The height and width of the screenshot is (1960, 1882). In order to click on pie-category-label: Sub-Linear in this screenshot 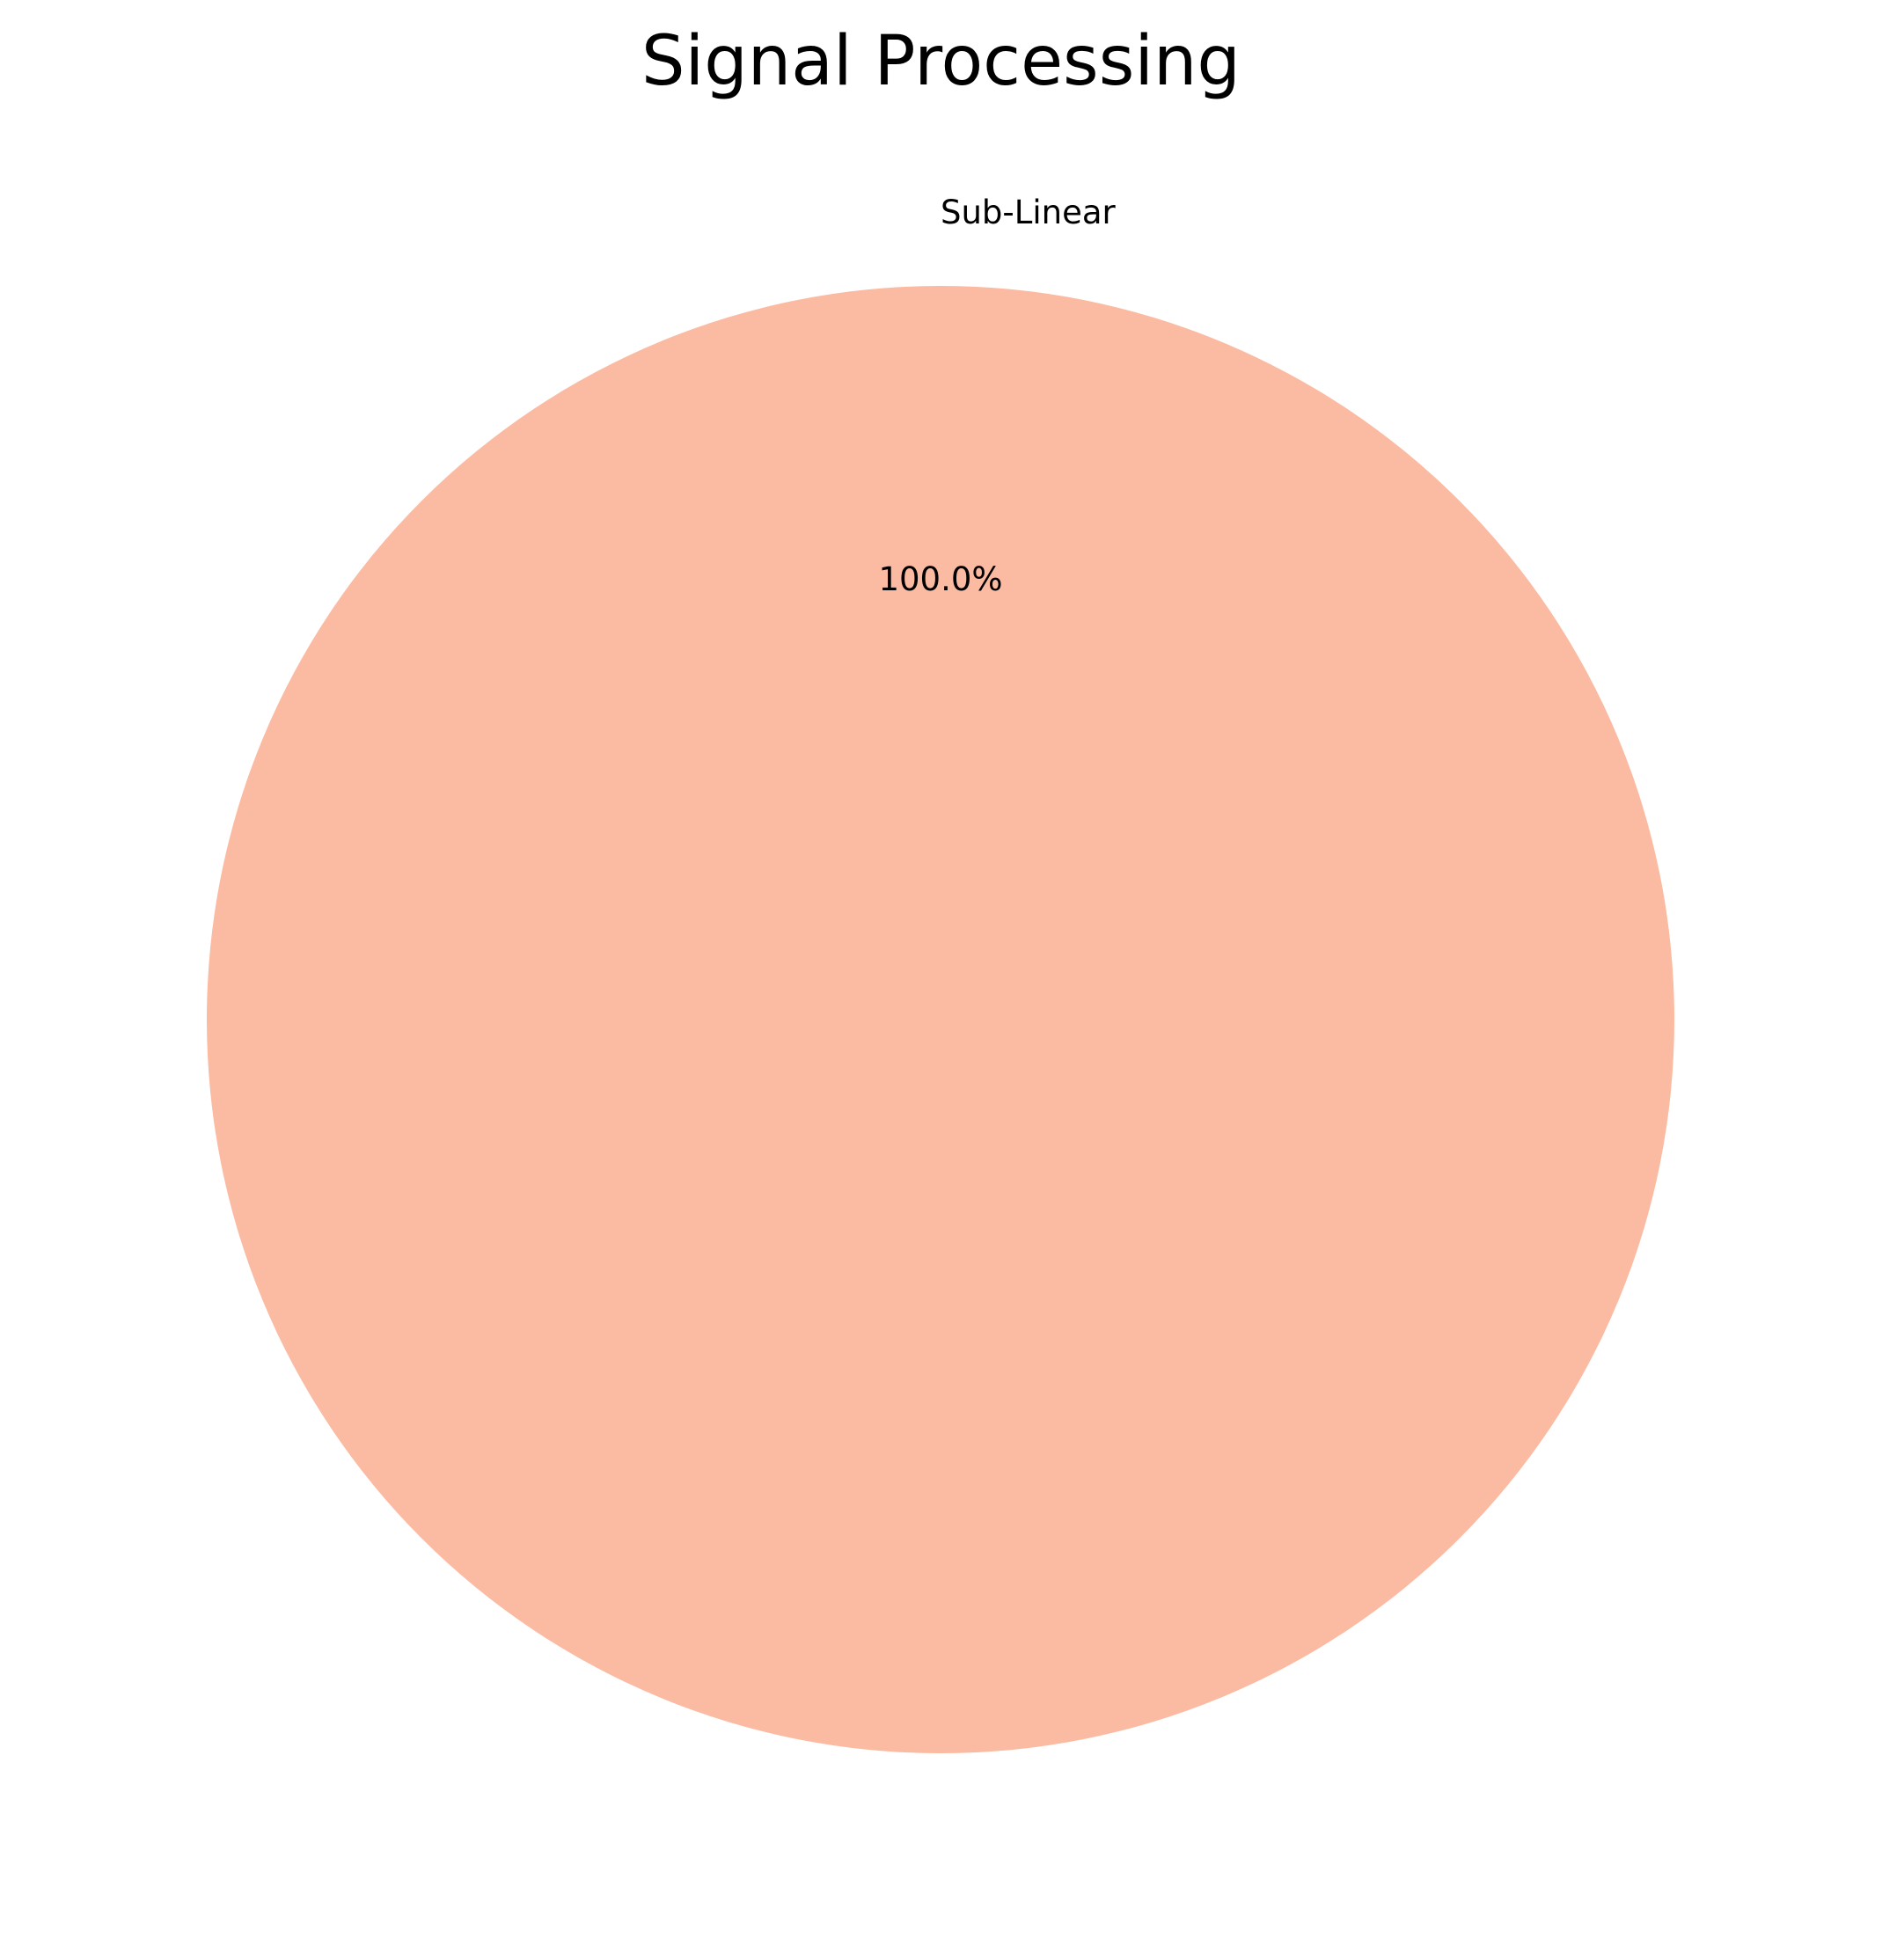, I will do `click(1029, 213)`.